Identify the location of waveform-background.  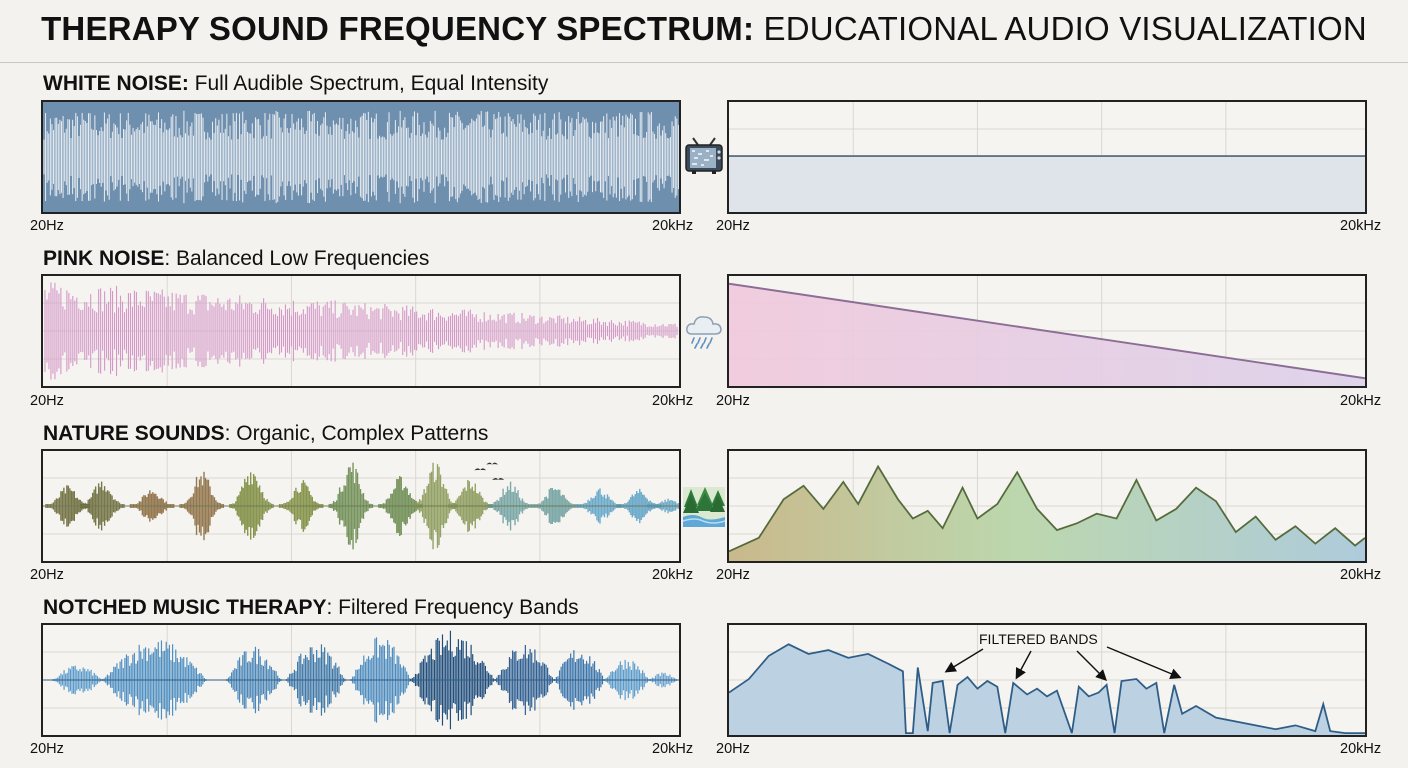
(361, 157).